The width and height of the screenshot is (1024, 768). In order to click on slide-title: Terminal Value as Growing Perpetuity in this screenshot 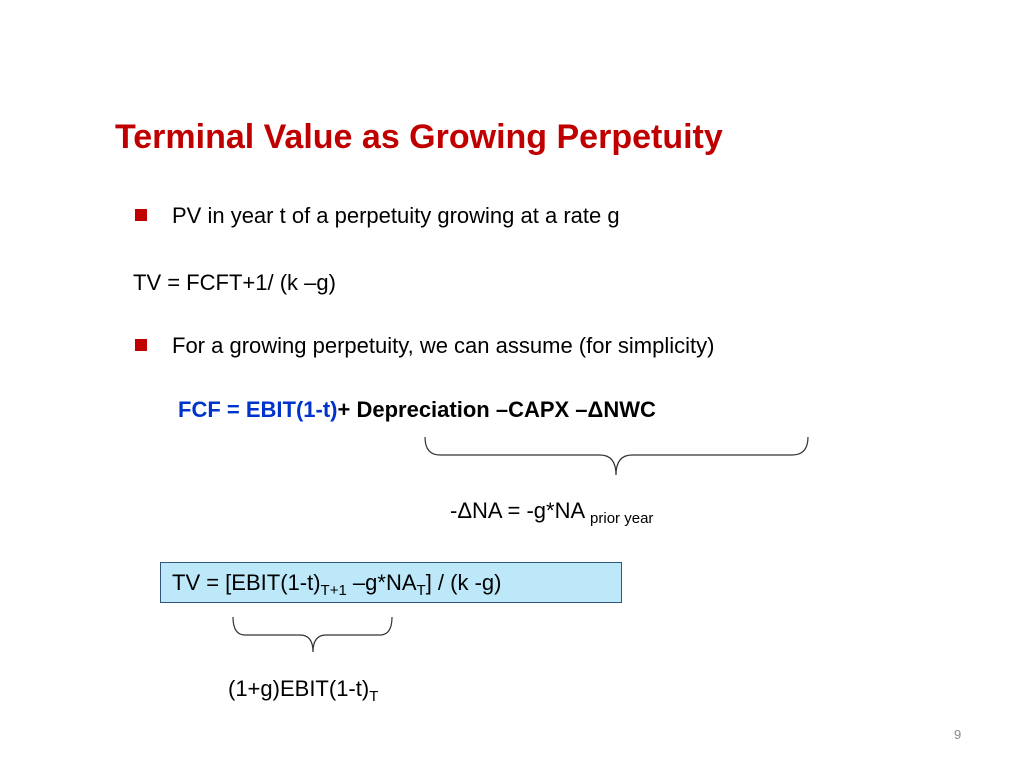, I will do `click(419, 137)`.